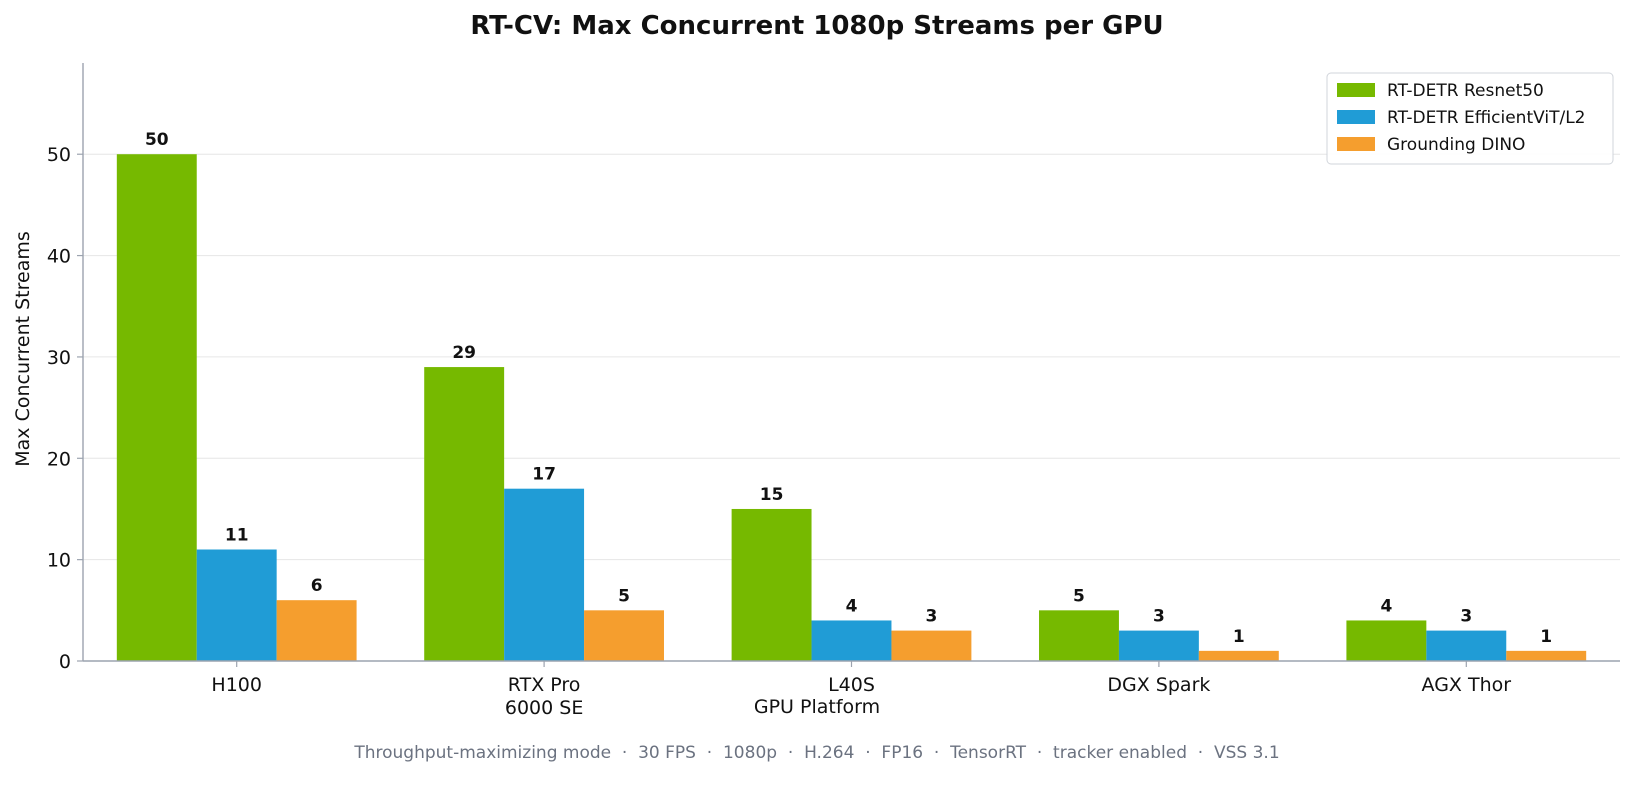  I want to click on bar-value-label: 15, so click(772, 495).